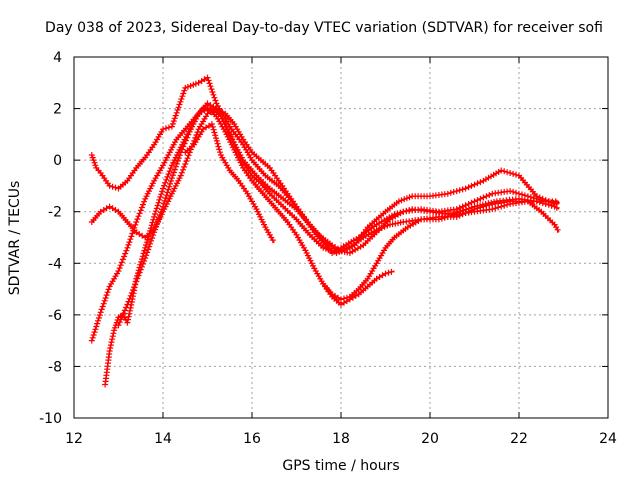  What do you see at coordinates (55, 367) in the screenshot?
I see `y-tick-label: -8` at bounding box center [55, 367].